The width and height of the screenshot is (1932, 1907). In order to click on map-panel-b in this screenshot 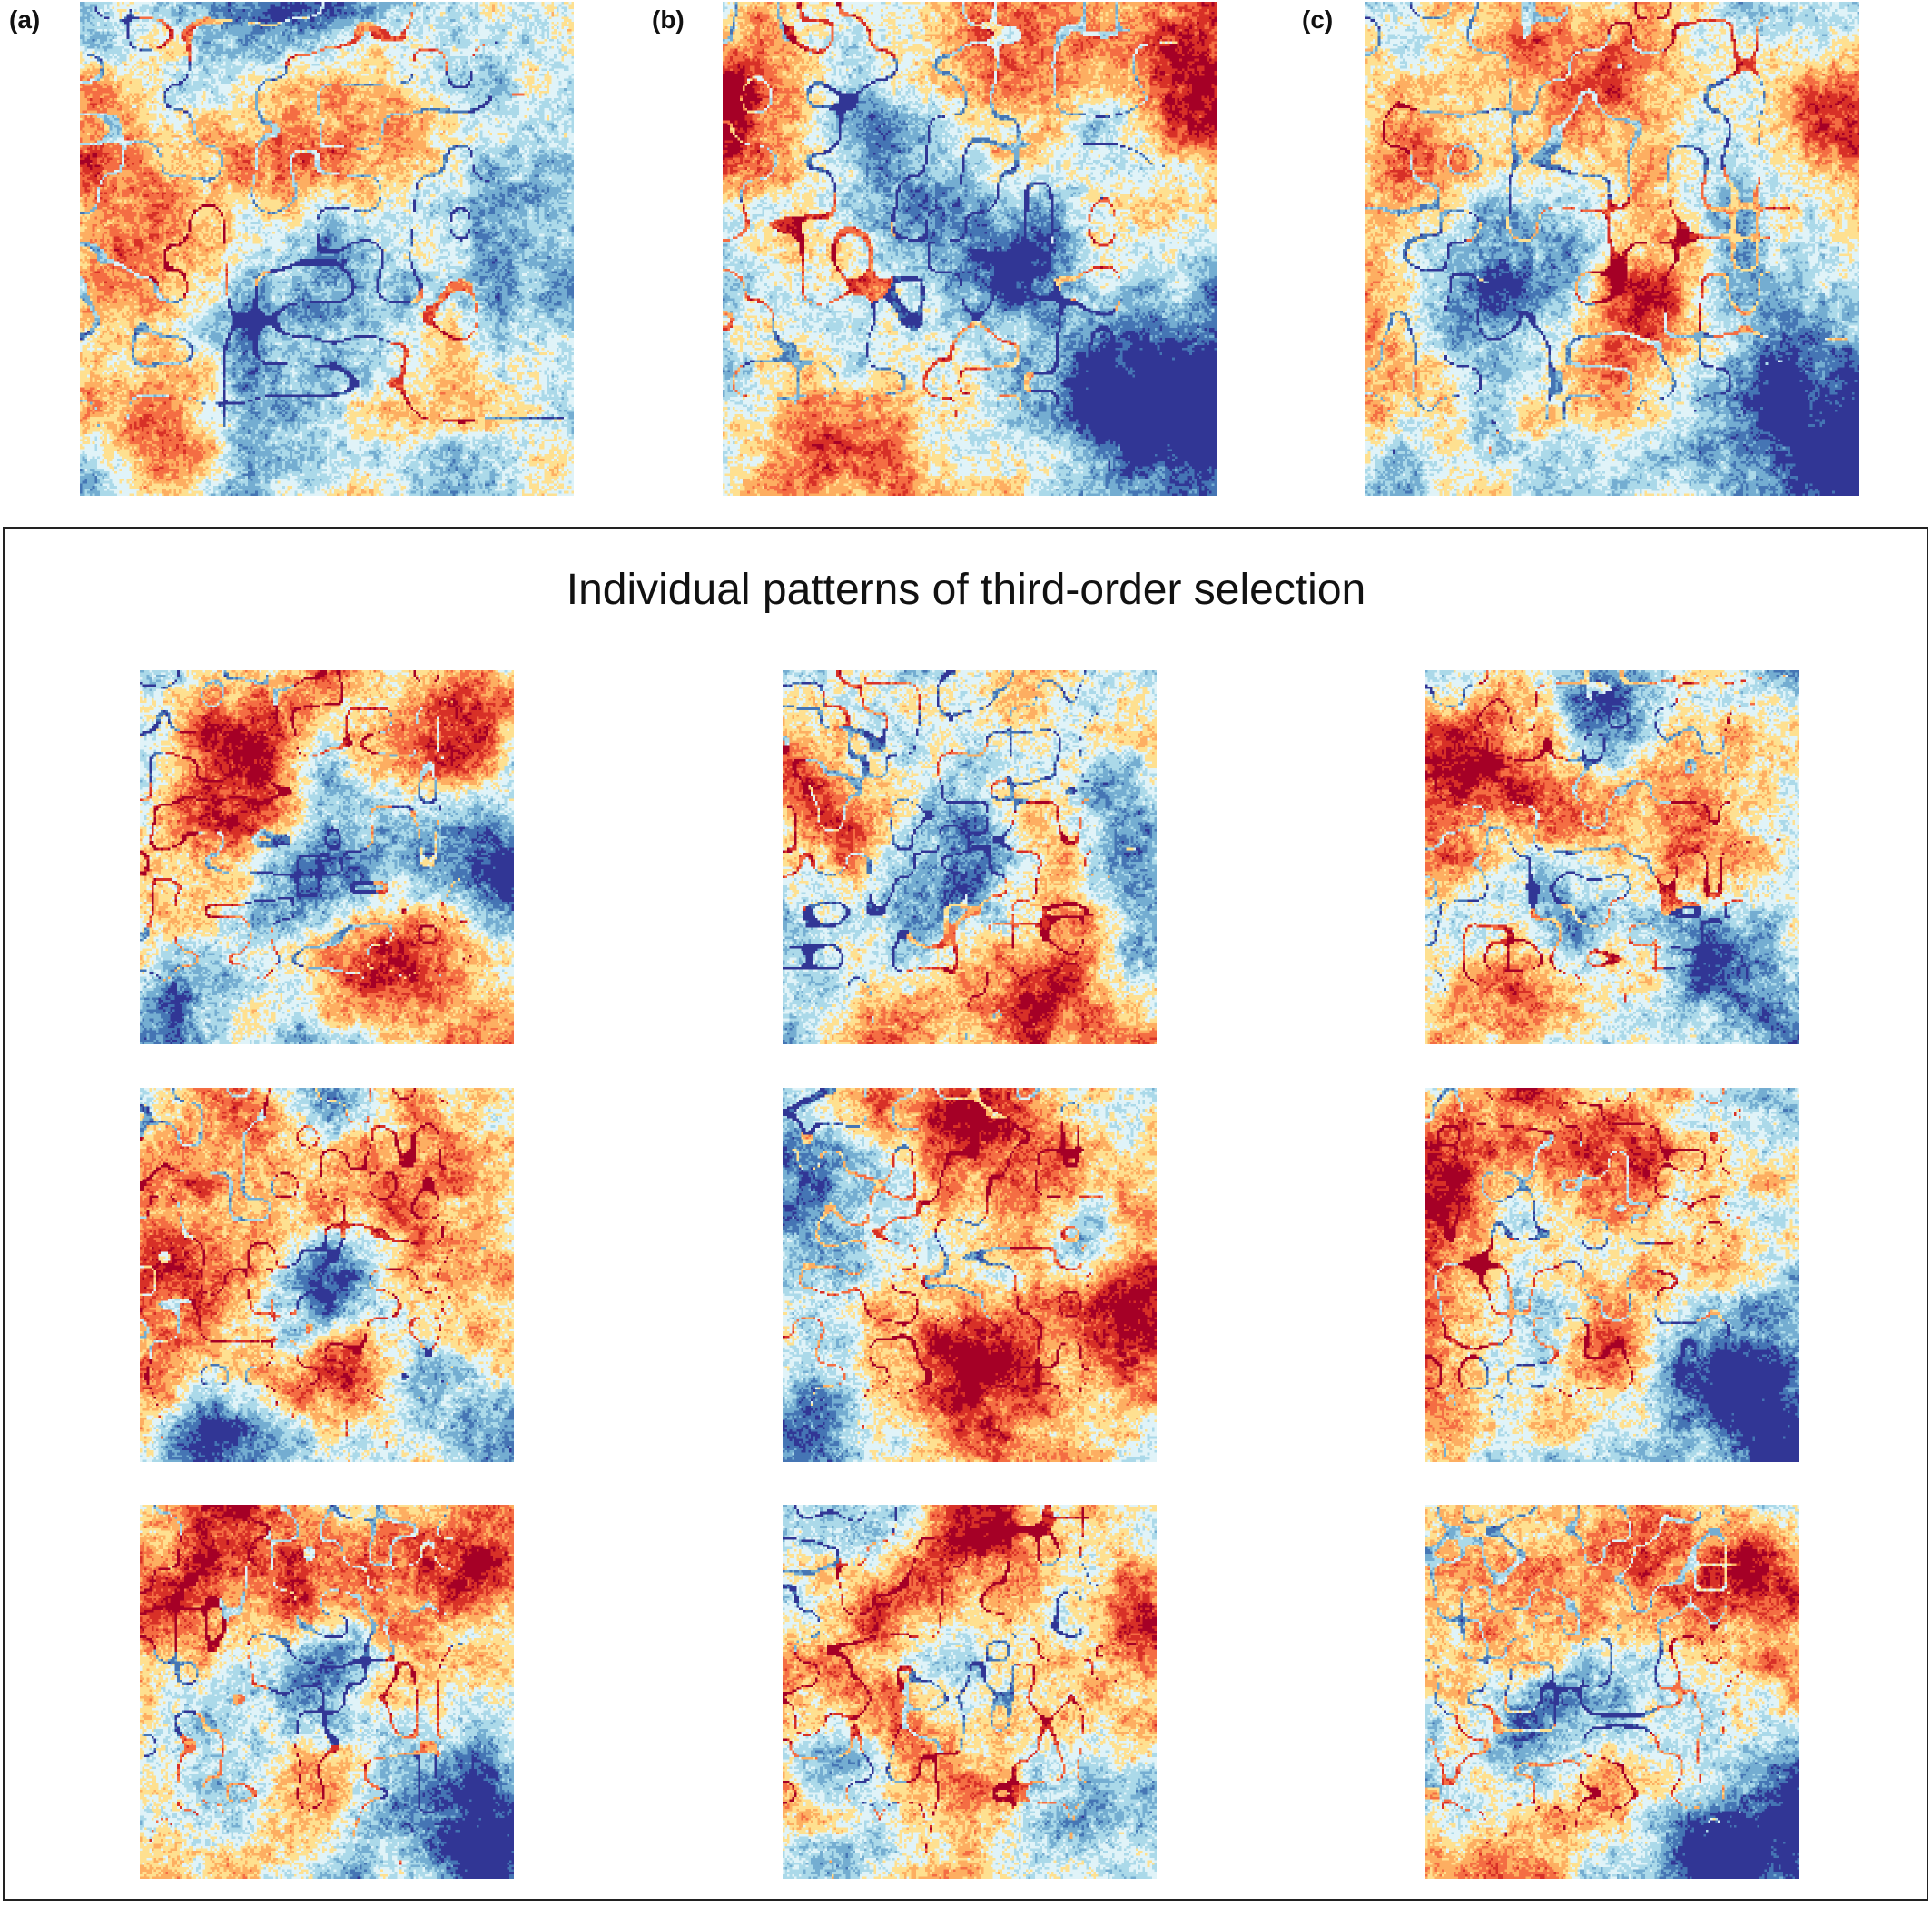, I will do `click(970, 249)`.